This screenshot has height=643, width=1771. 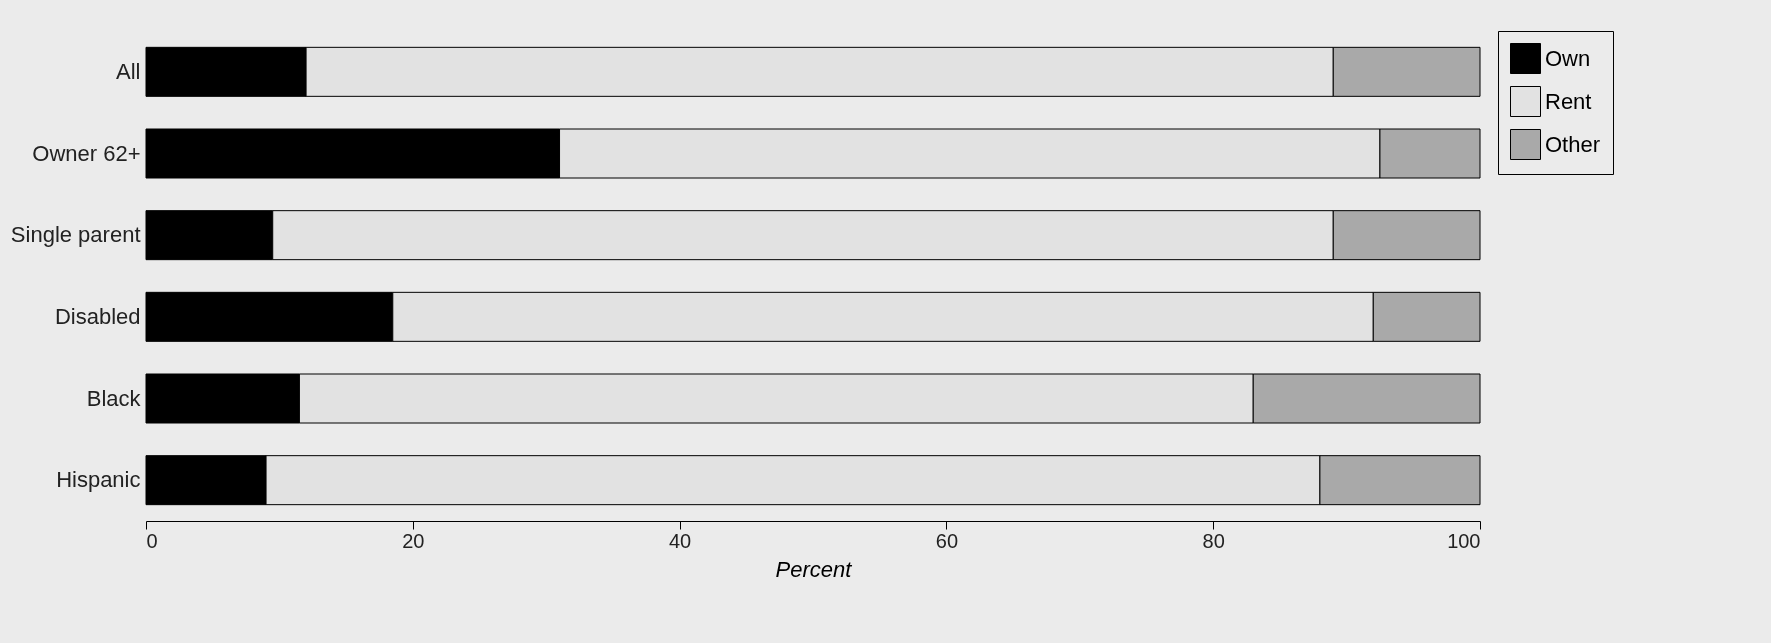 What do you see at coordinates (413, 540) in the screenshot?
I see `x-tick-label: 20` at bounding box center [413, 540].